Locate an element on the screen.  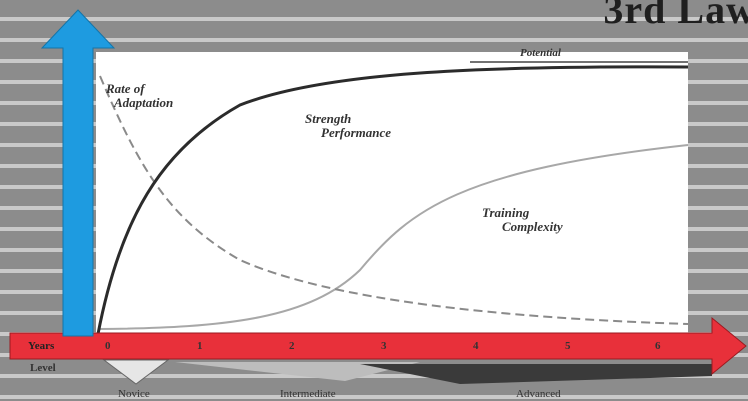
x-tick-4: 4 is located at coordinates (476, 346).